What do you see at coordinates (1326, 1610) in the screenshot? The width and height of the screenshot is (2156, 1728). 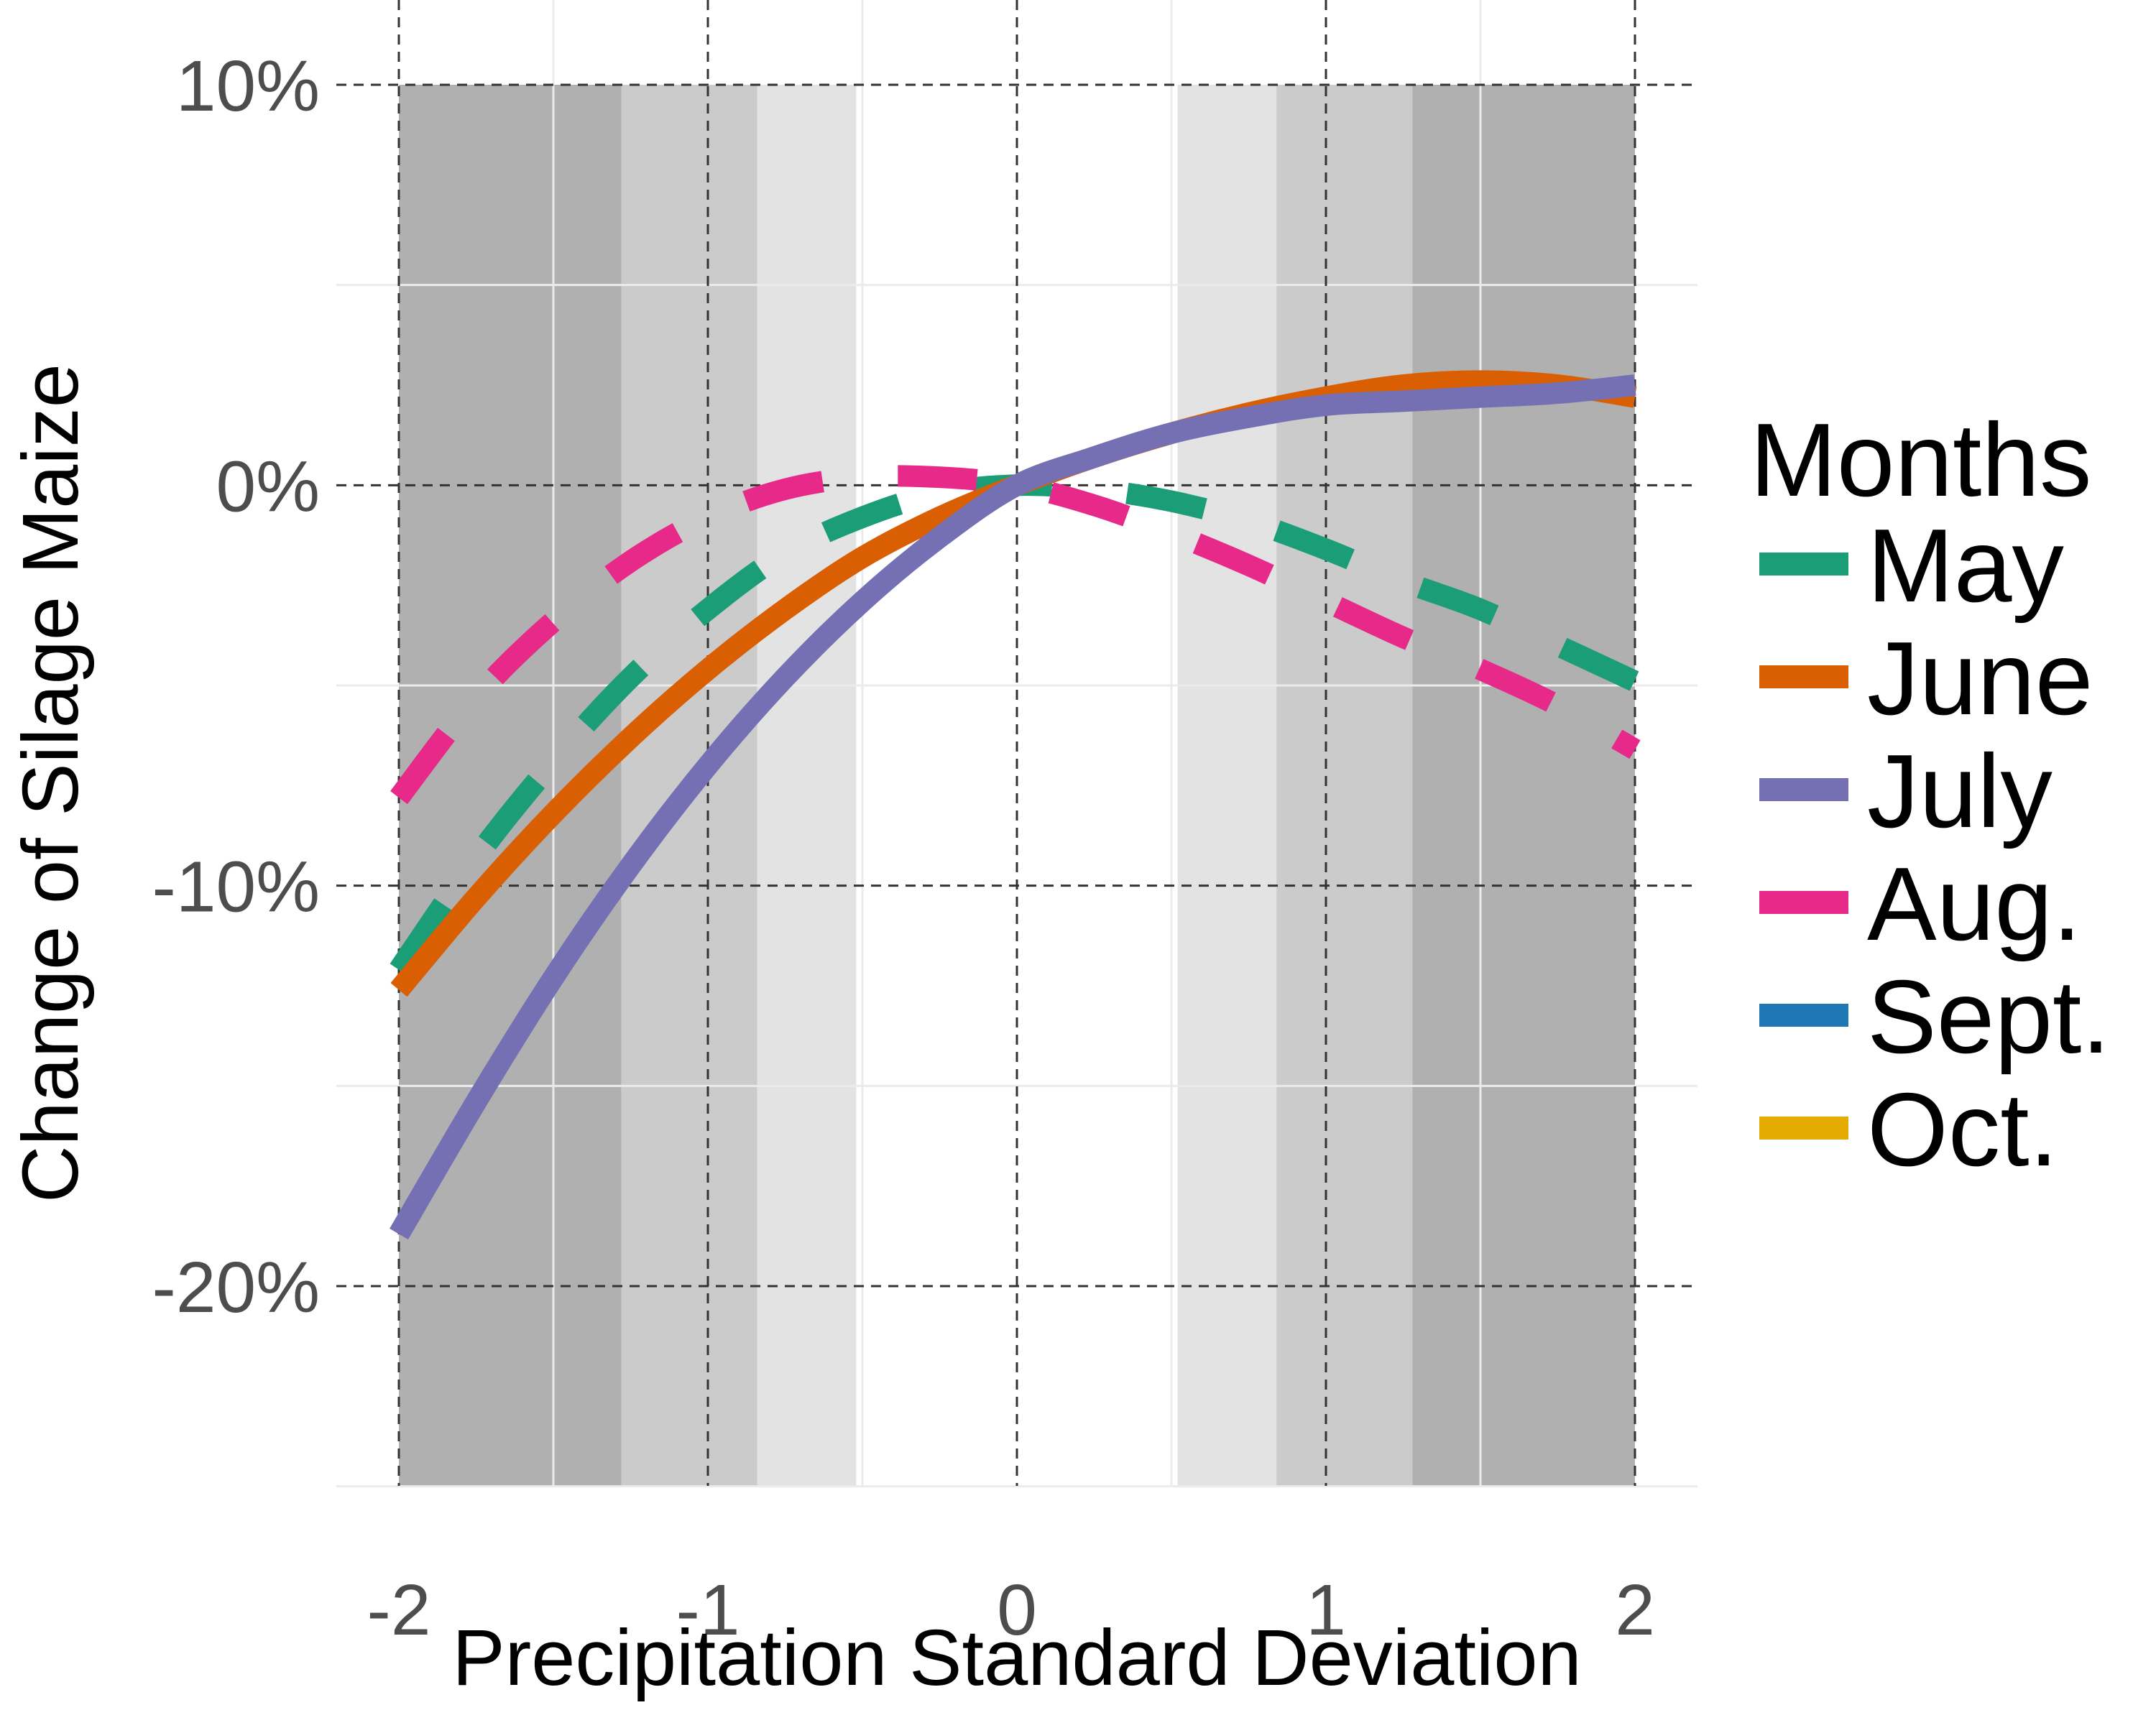 I see `x-tick-label: 1` at bounding box center [1326, 1610].